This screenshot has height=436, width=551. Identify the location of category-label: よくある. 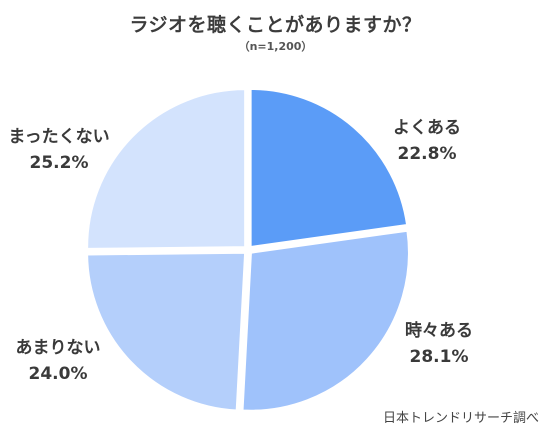
(427, 128).